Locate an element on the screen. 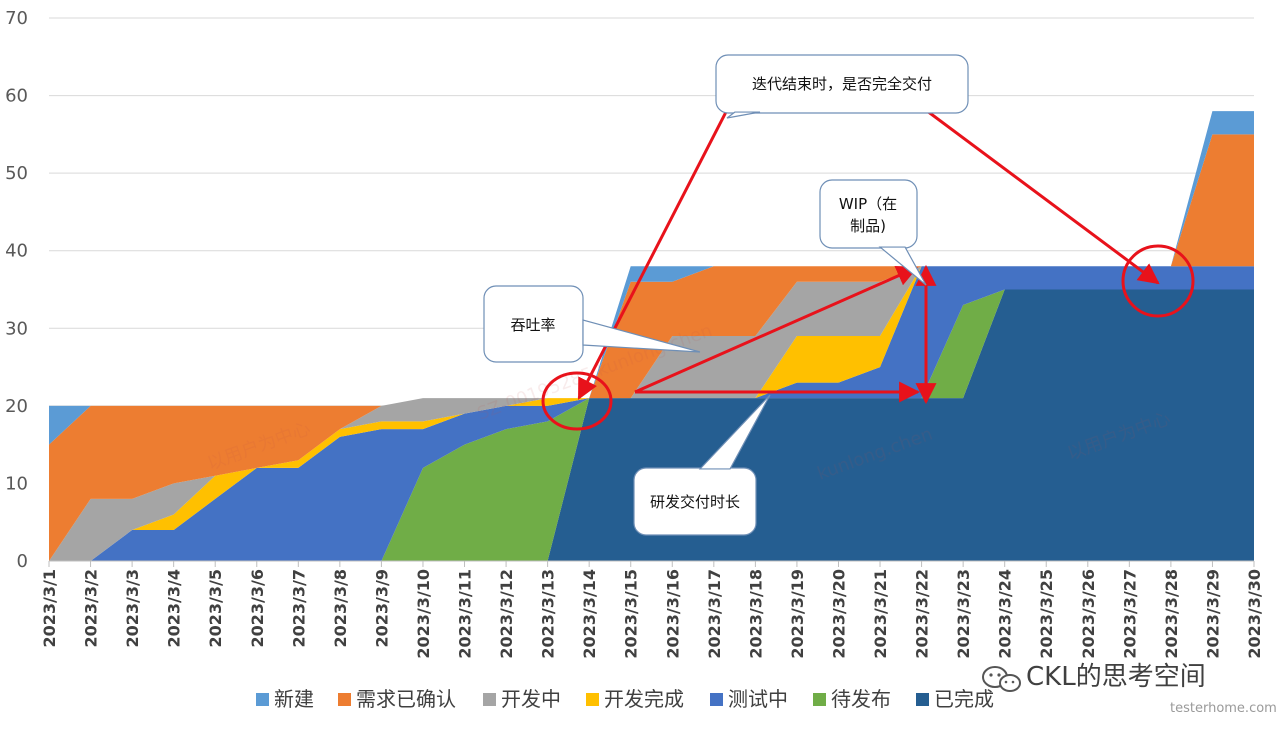 This screenshot has width=1280, height=731. legend-item: 新建 is located at coordinates (285, 699).